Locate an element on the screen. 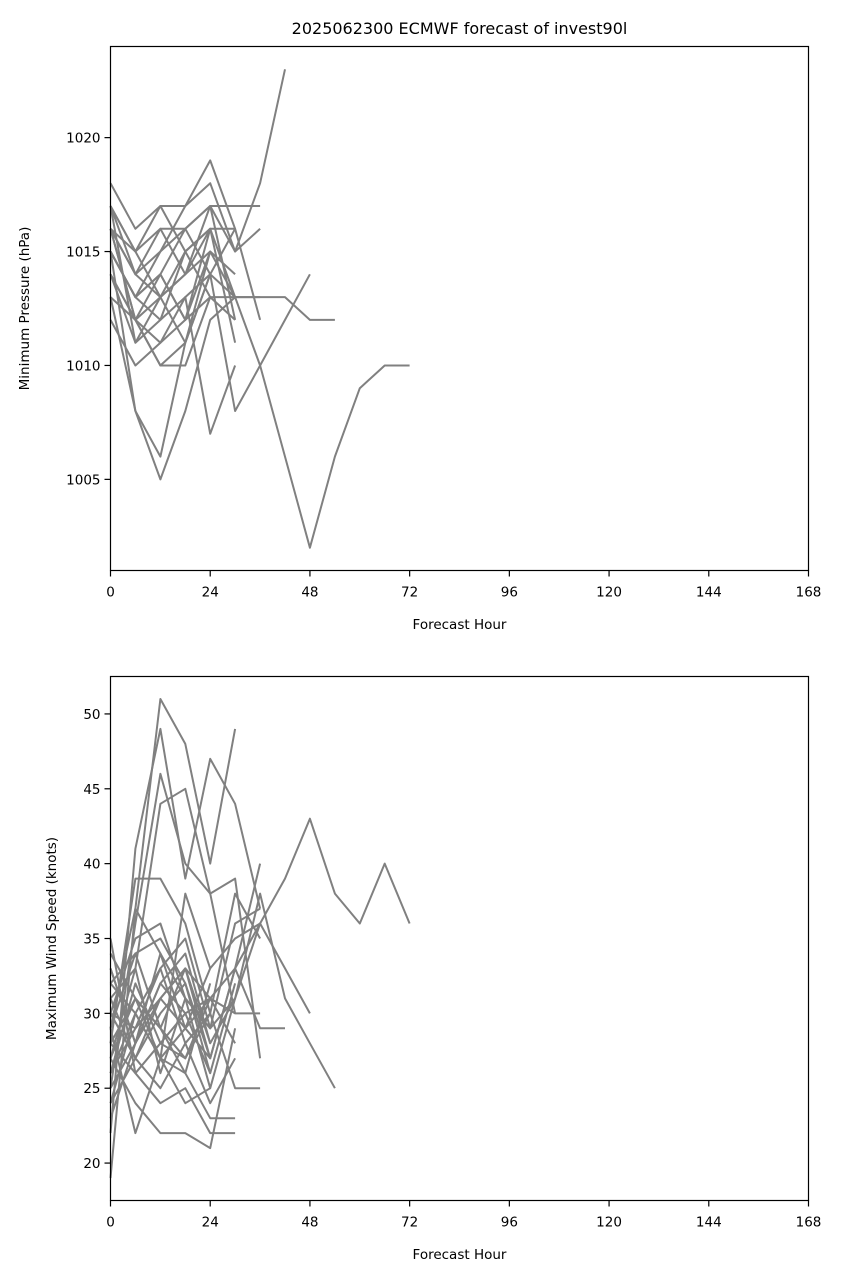 This screenshot has width=843, height=1279. y-tick-label: 45 is located at coordinates (91, 790).